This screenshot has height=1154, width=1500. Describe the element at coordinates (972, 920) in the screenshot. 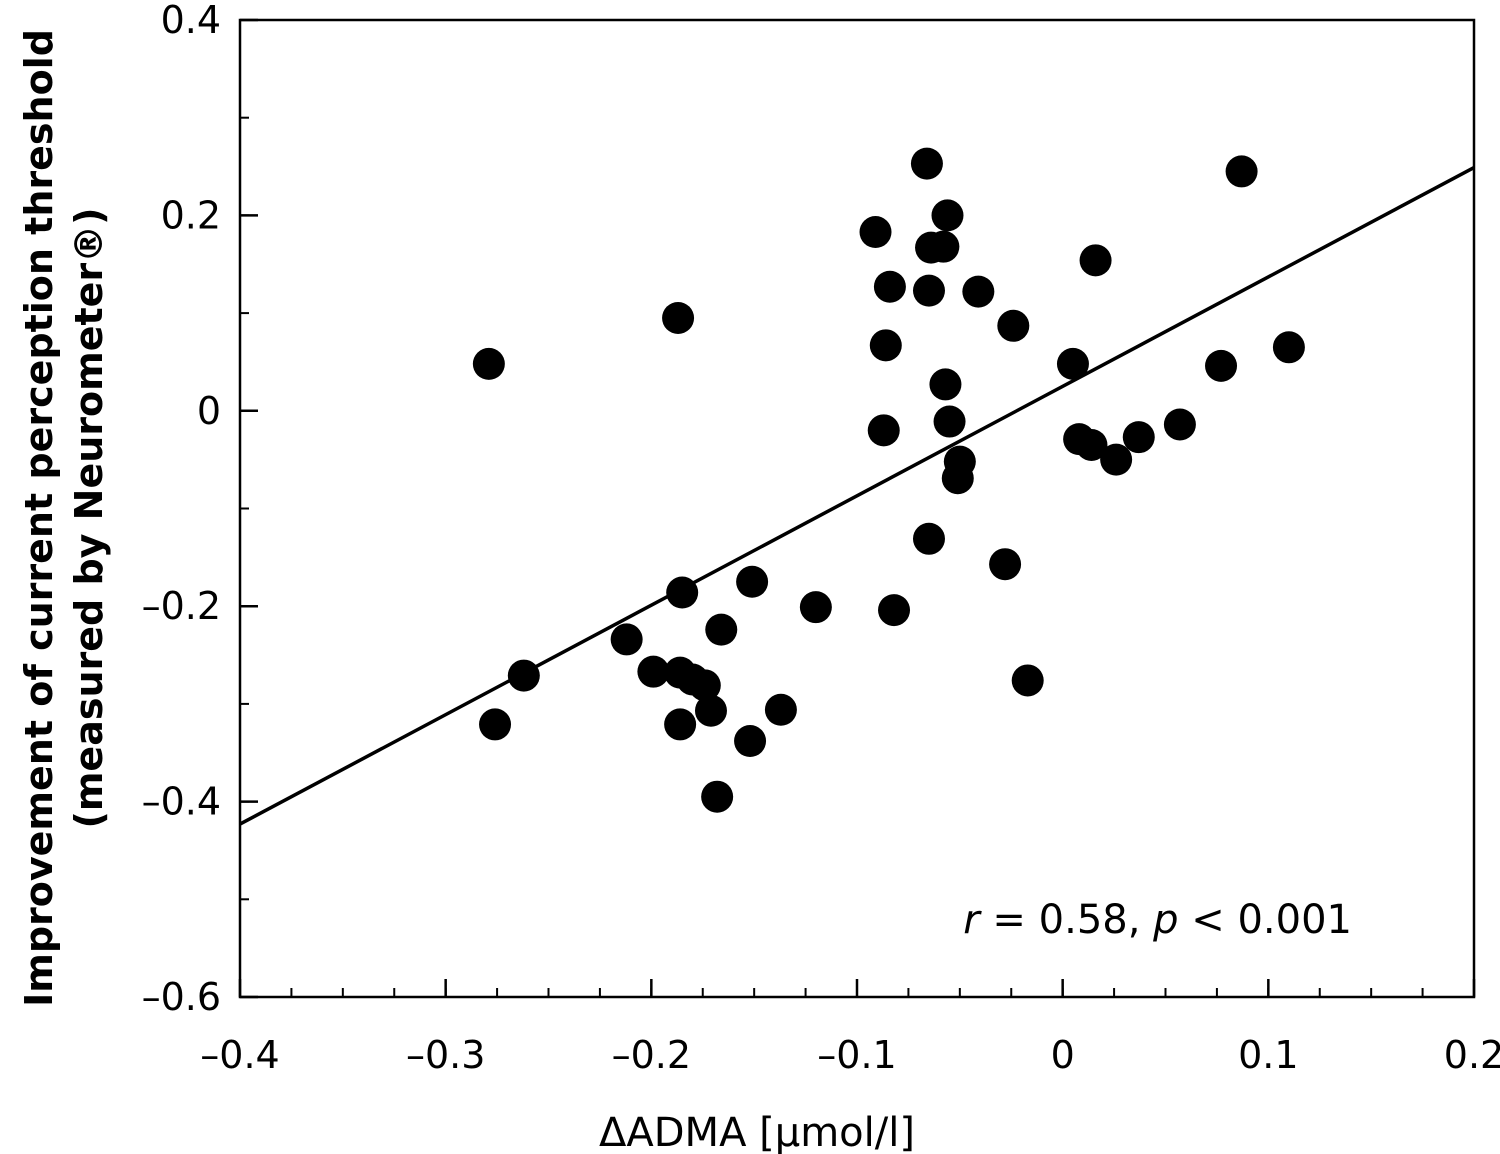

I see `r-symbol: r` at that location.